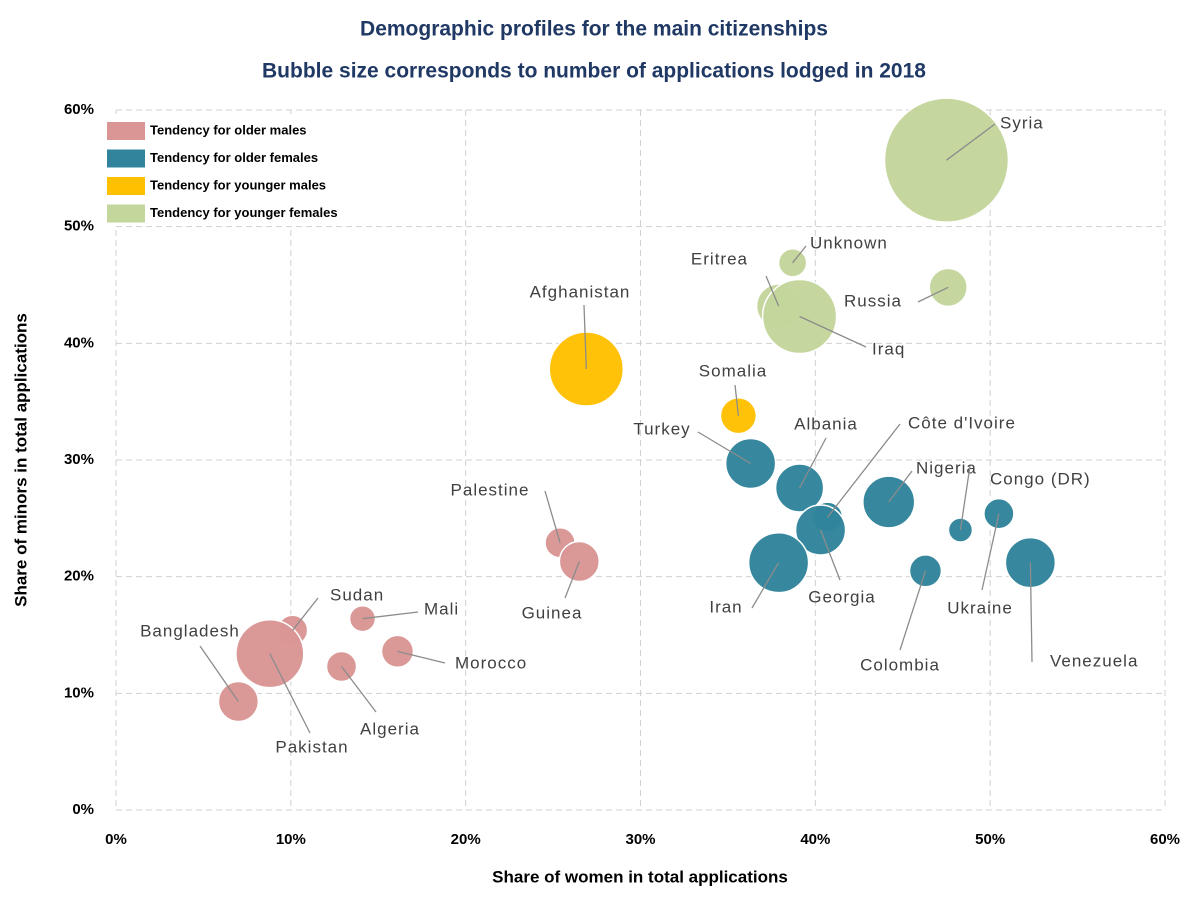 This screenshot has height=900, width=1189. I want to click on point-label: Sudan, so click(357, 594).